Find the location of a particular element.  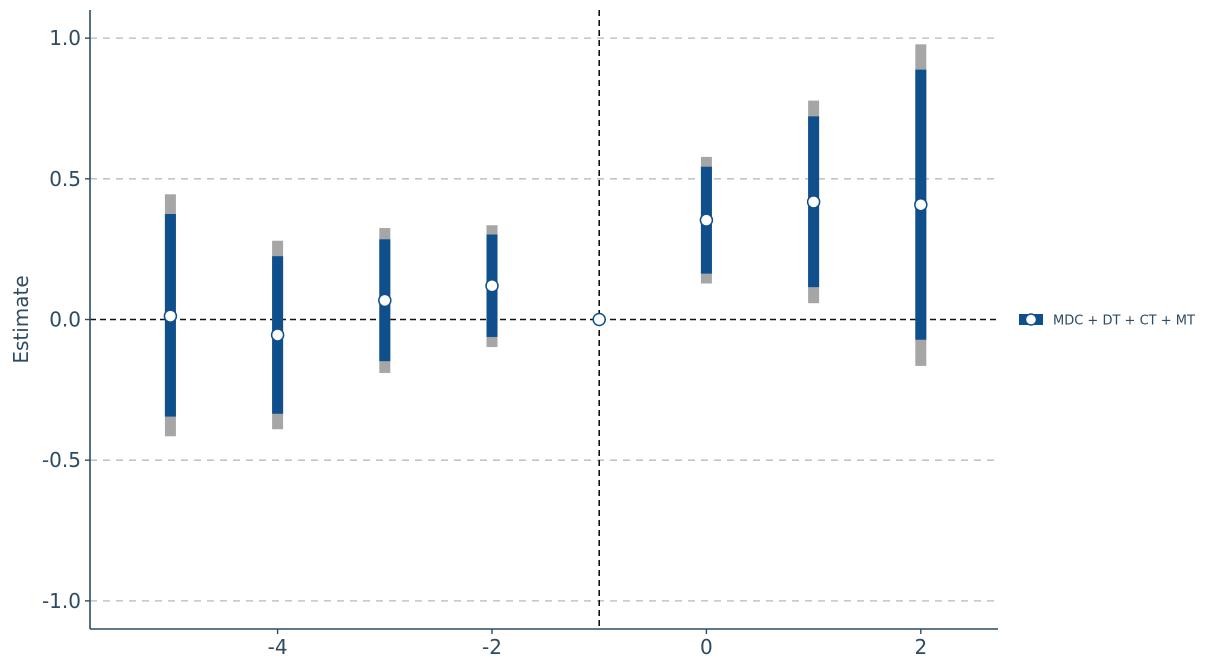

y-axis-title: Estimate is located at coordinates (21, 319).